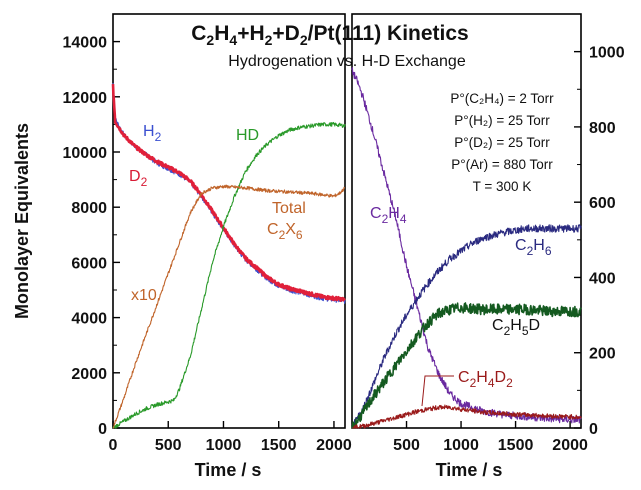  Describe the element at coordinates (461, 445) in the screenshot. I see `right-x-tick-label: 1000` at that location.